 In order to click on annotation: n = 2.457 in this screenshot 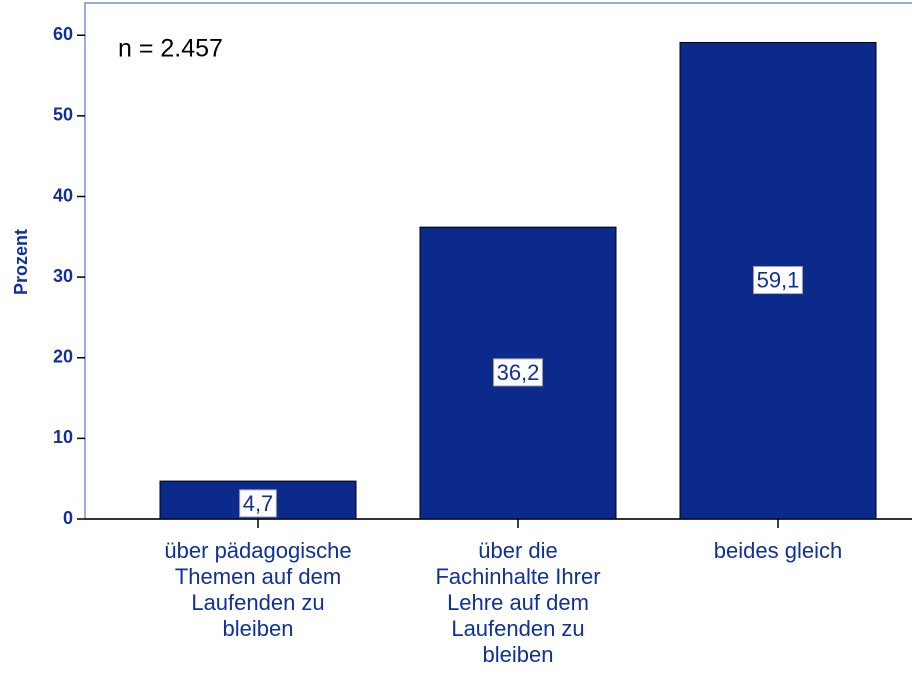, I will do `click(170, 49)`.